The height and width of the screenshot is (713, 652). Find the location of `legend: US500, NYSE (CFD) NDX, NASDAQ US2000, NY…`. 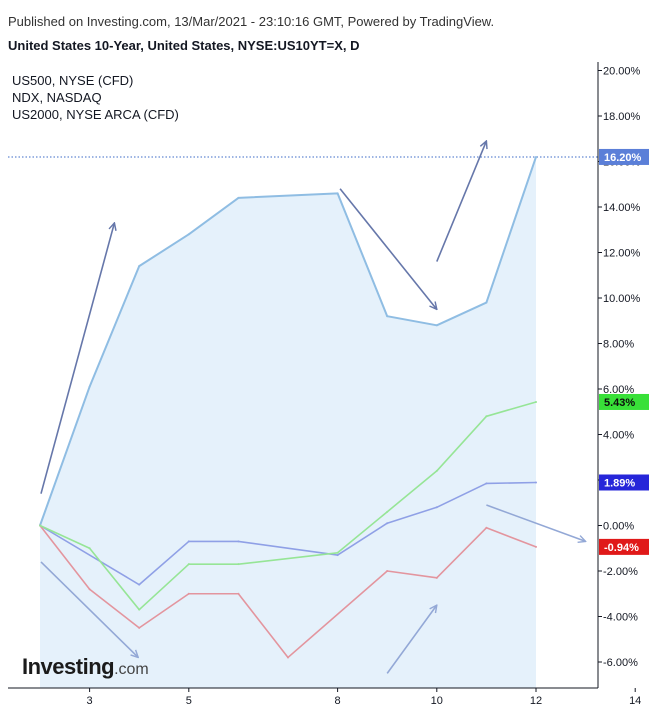

legend: US500, NYSE (CFD) NDX, NASDAQ US2000, NY… is located at coordinates (95, 97).